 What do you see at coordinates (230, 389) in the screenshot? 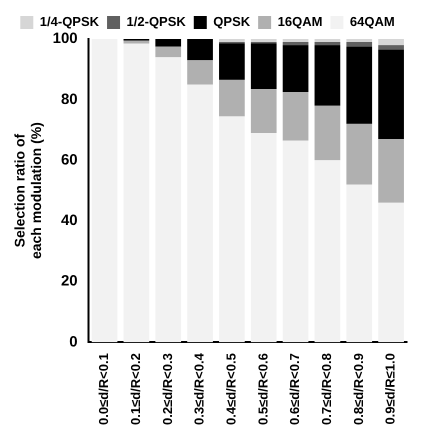
I see `x-tick-label: 0.4≤d/R<0.5` at bounding box center [230, 389].